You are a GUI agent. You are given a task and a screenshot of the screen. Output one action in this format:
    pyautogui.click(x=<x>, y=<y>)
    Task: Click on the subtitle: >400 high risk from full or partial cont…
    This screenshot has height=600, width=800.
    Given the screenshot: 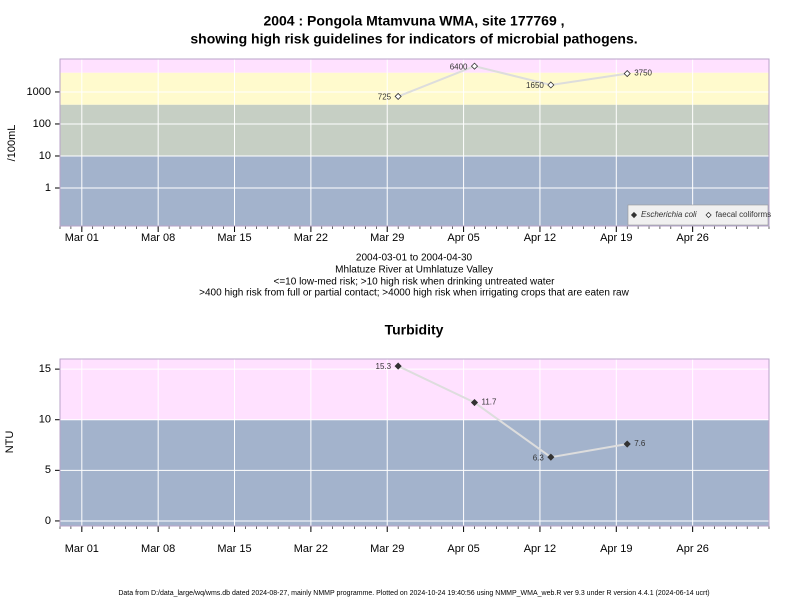 What is the action you would take?
    pyautogui.click(x=414, y=293)
    